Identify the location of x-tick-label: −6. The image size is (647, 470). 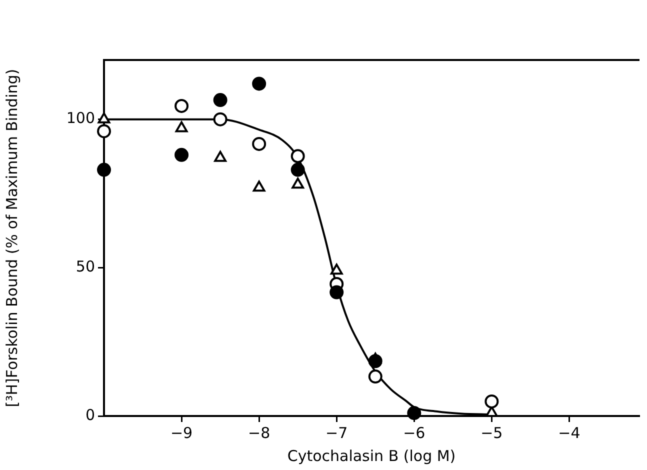
(414, 433).